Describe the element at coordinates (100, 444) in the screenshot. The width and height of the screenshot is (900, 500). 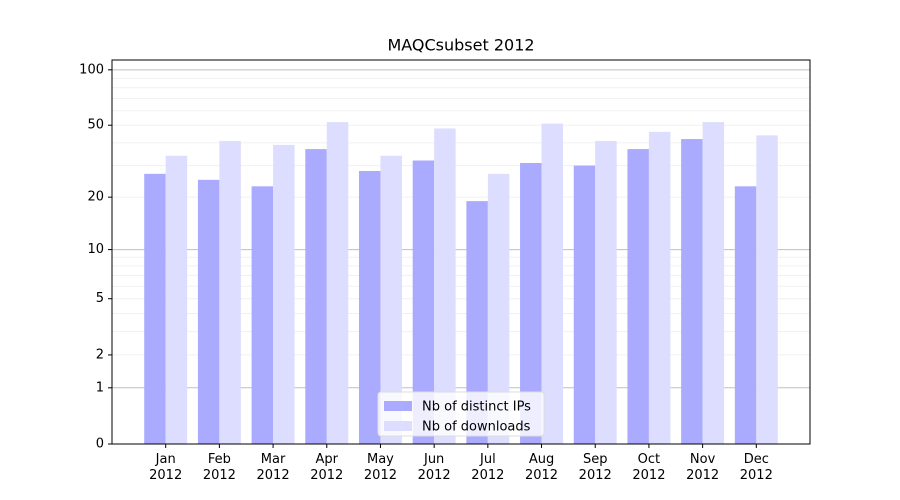
I see `y-tick-label: 0` at that location.